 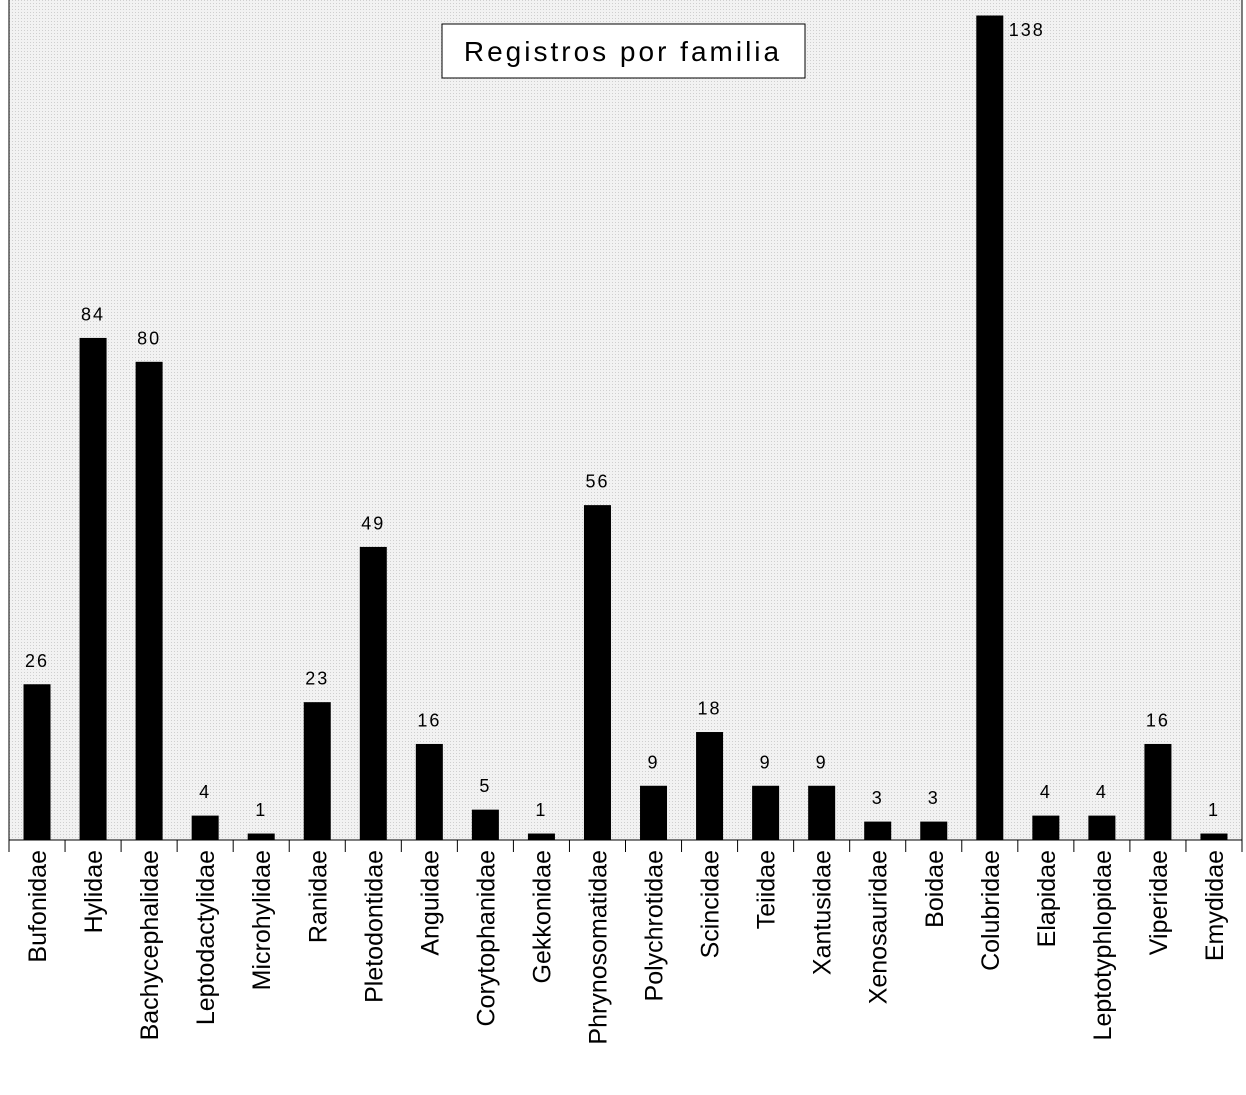 I want to click on x-axis-ticks, so click(x=625, y=846).